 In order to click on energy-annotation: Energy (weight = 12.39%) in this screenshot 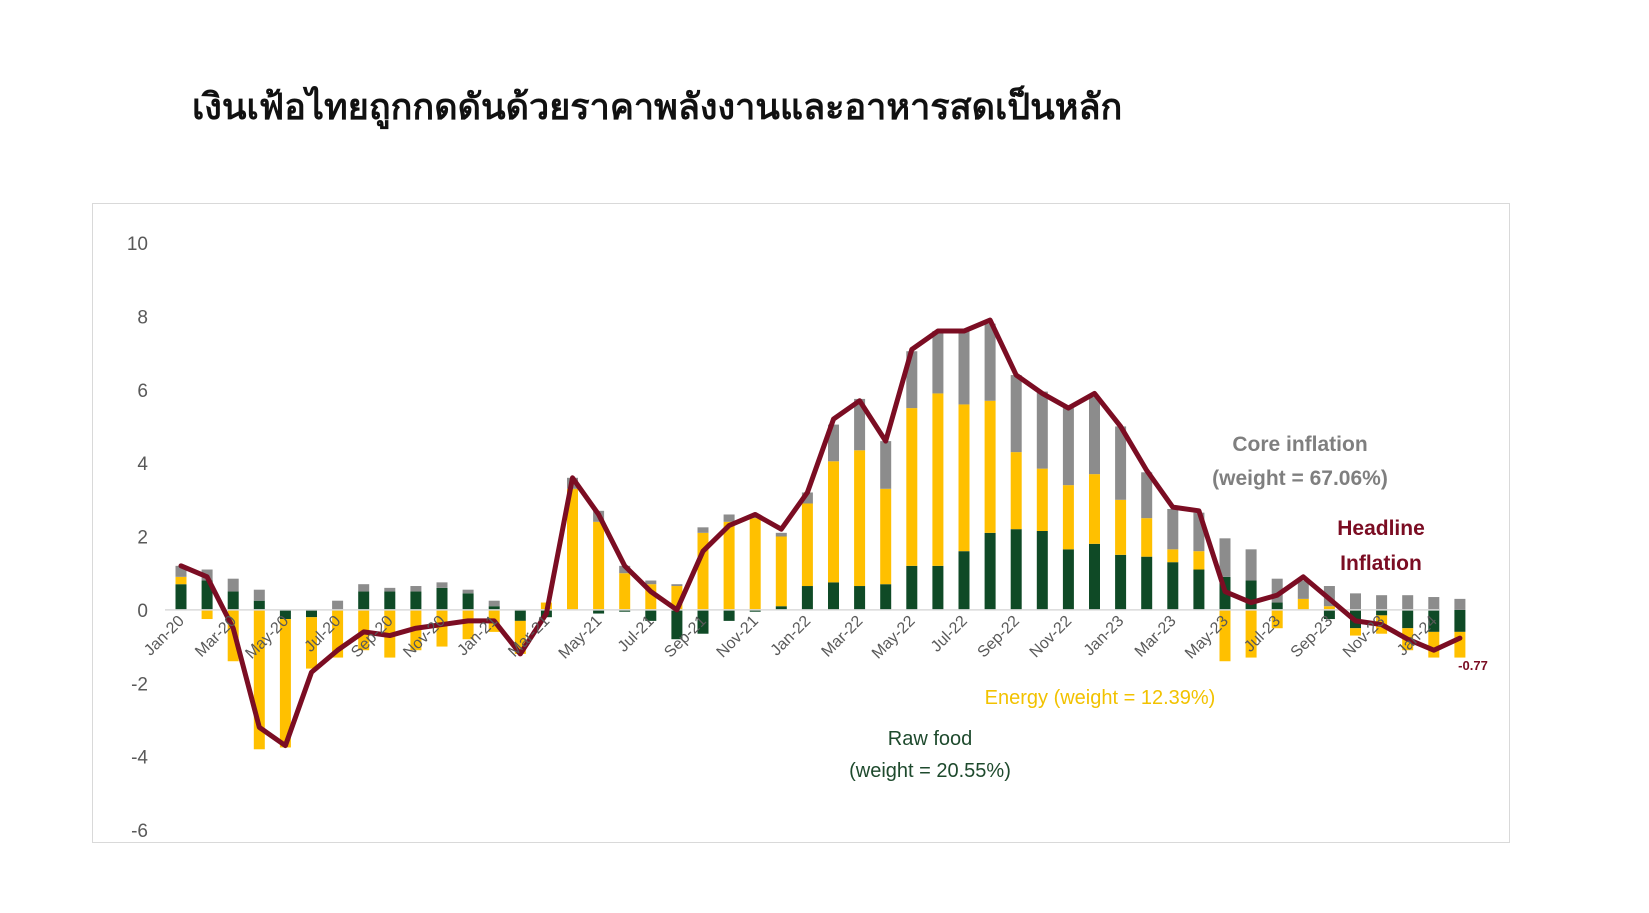, I will do `click(1100, 698)`.